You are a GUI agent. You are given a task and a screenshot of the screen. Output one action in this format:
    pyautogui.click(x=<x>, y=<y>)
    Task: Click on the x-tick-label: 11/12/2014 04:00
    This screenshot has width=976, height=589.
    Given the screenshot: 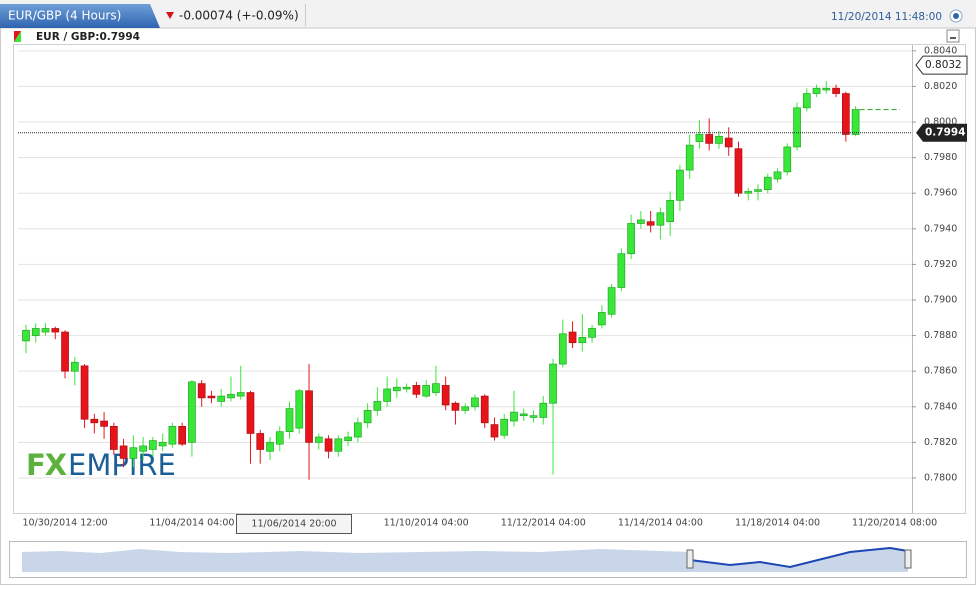 What is the action you would take?
    pyautogui.click(x=543, y=523)
    